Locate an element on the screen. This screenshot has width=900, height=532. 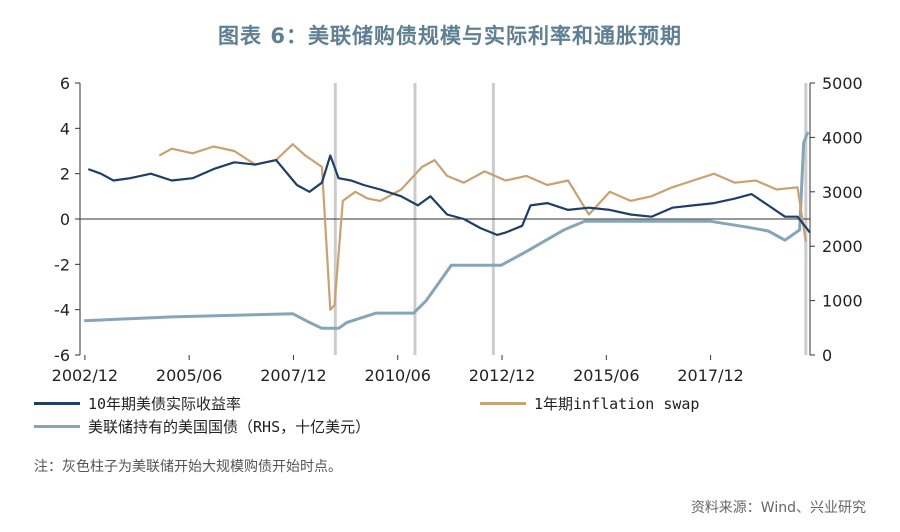
y-left-tick-label-6: 6 is located at coordinates (65, 83).